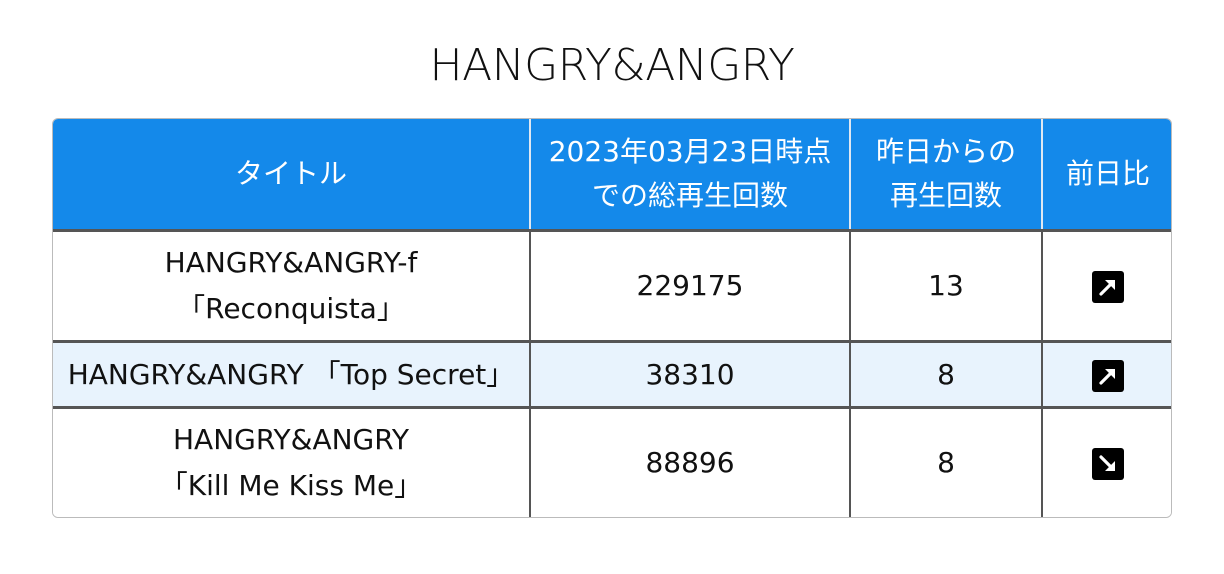 Image resolution: width=1224 pixels, height=574 pixels. I want to click on song-title-cell: HANGRY&ANGRY 「Kill Me Kiss Me」, so click(292, 461).